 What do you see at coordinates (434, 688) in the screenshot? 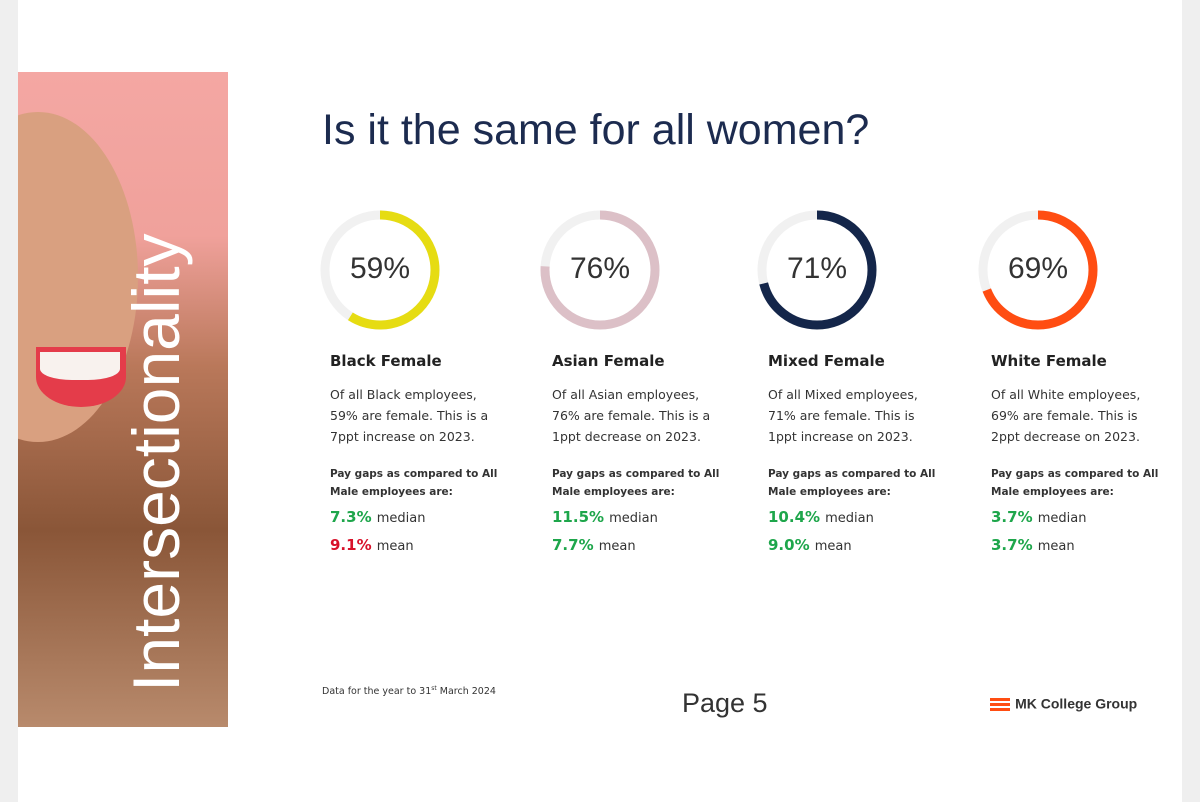
I see `note-sup: st` at bounding box center [434, 688].